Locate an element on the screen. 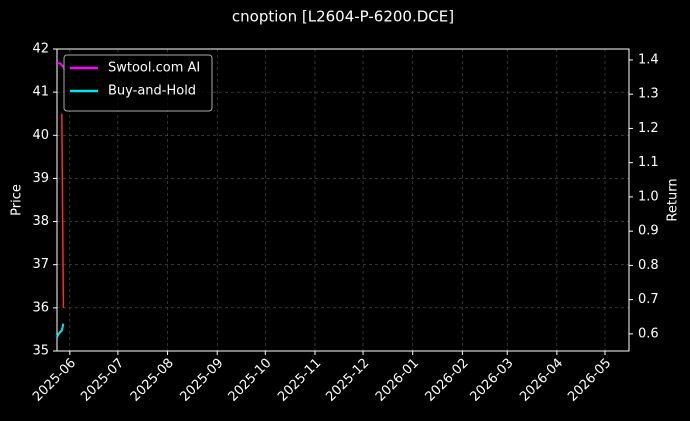 Image resolution: width=690 pixels, height=421 pixels. y-tick-label: 42 is located at coordinates (40, 49).